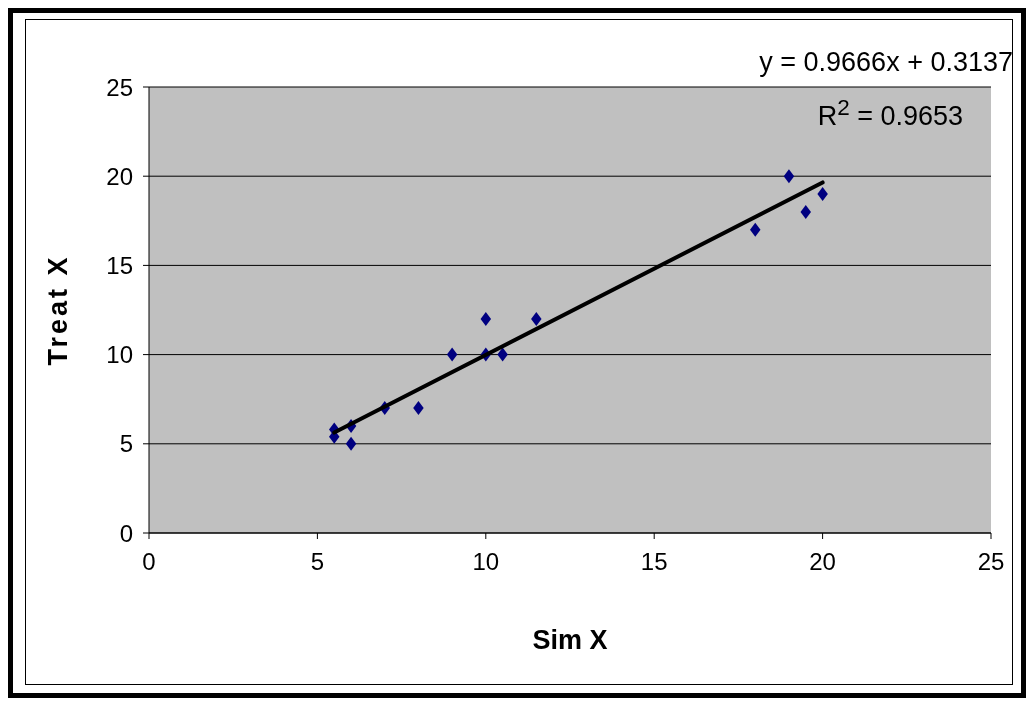 The height and width of the screenshot is (707, 1034). I want to click on y-tick-label: 0, so click(126, 533).